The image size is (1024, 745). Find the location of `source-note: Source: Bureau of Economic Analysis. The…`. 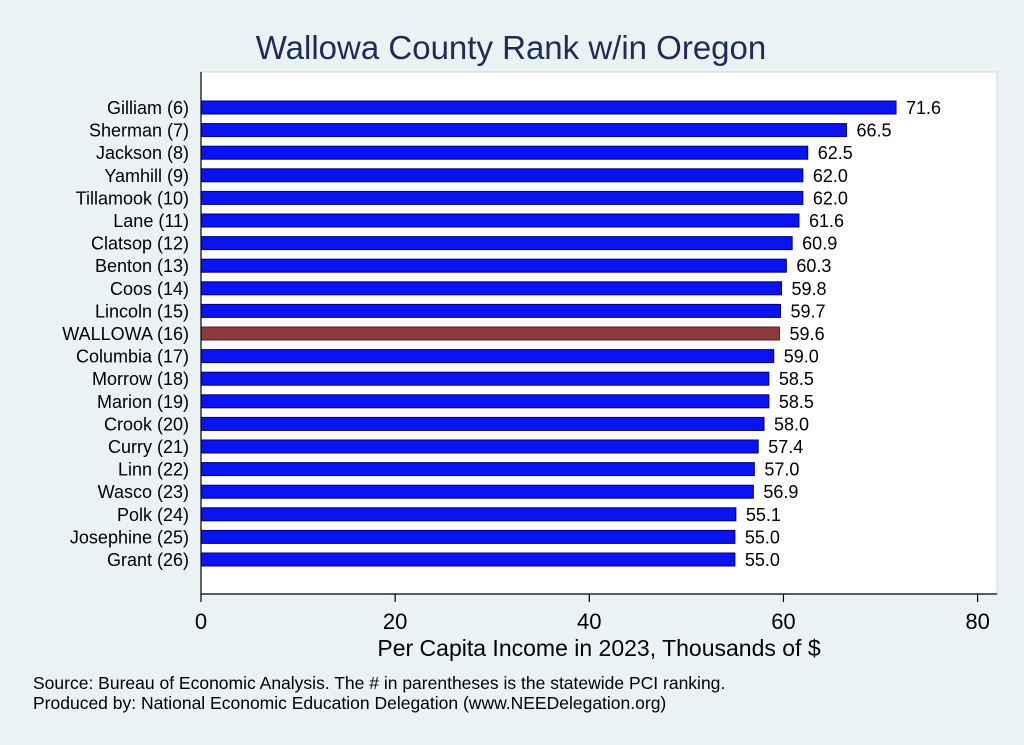

source-note: Source: Bureau of Economic Analysis. The… is located at coordinates (379, 683).